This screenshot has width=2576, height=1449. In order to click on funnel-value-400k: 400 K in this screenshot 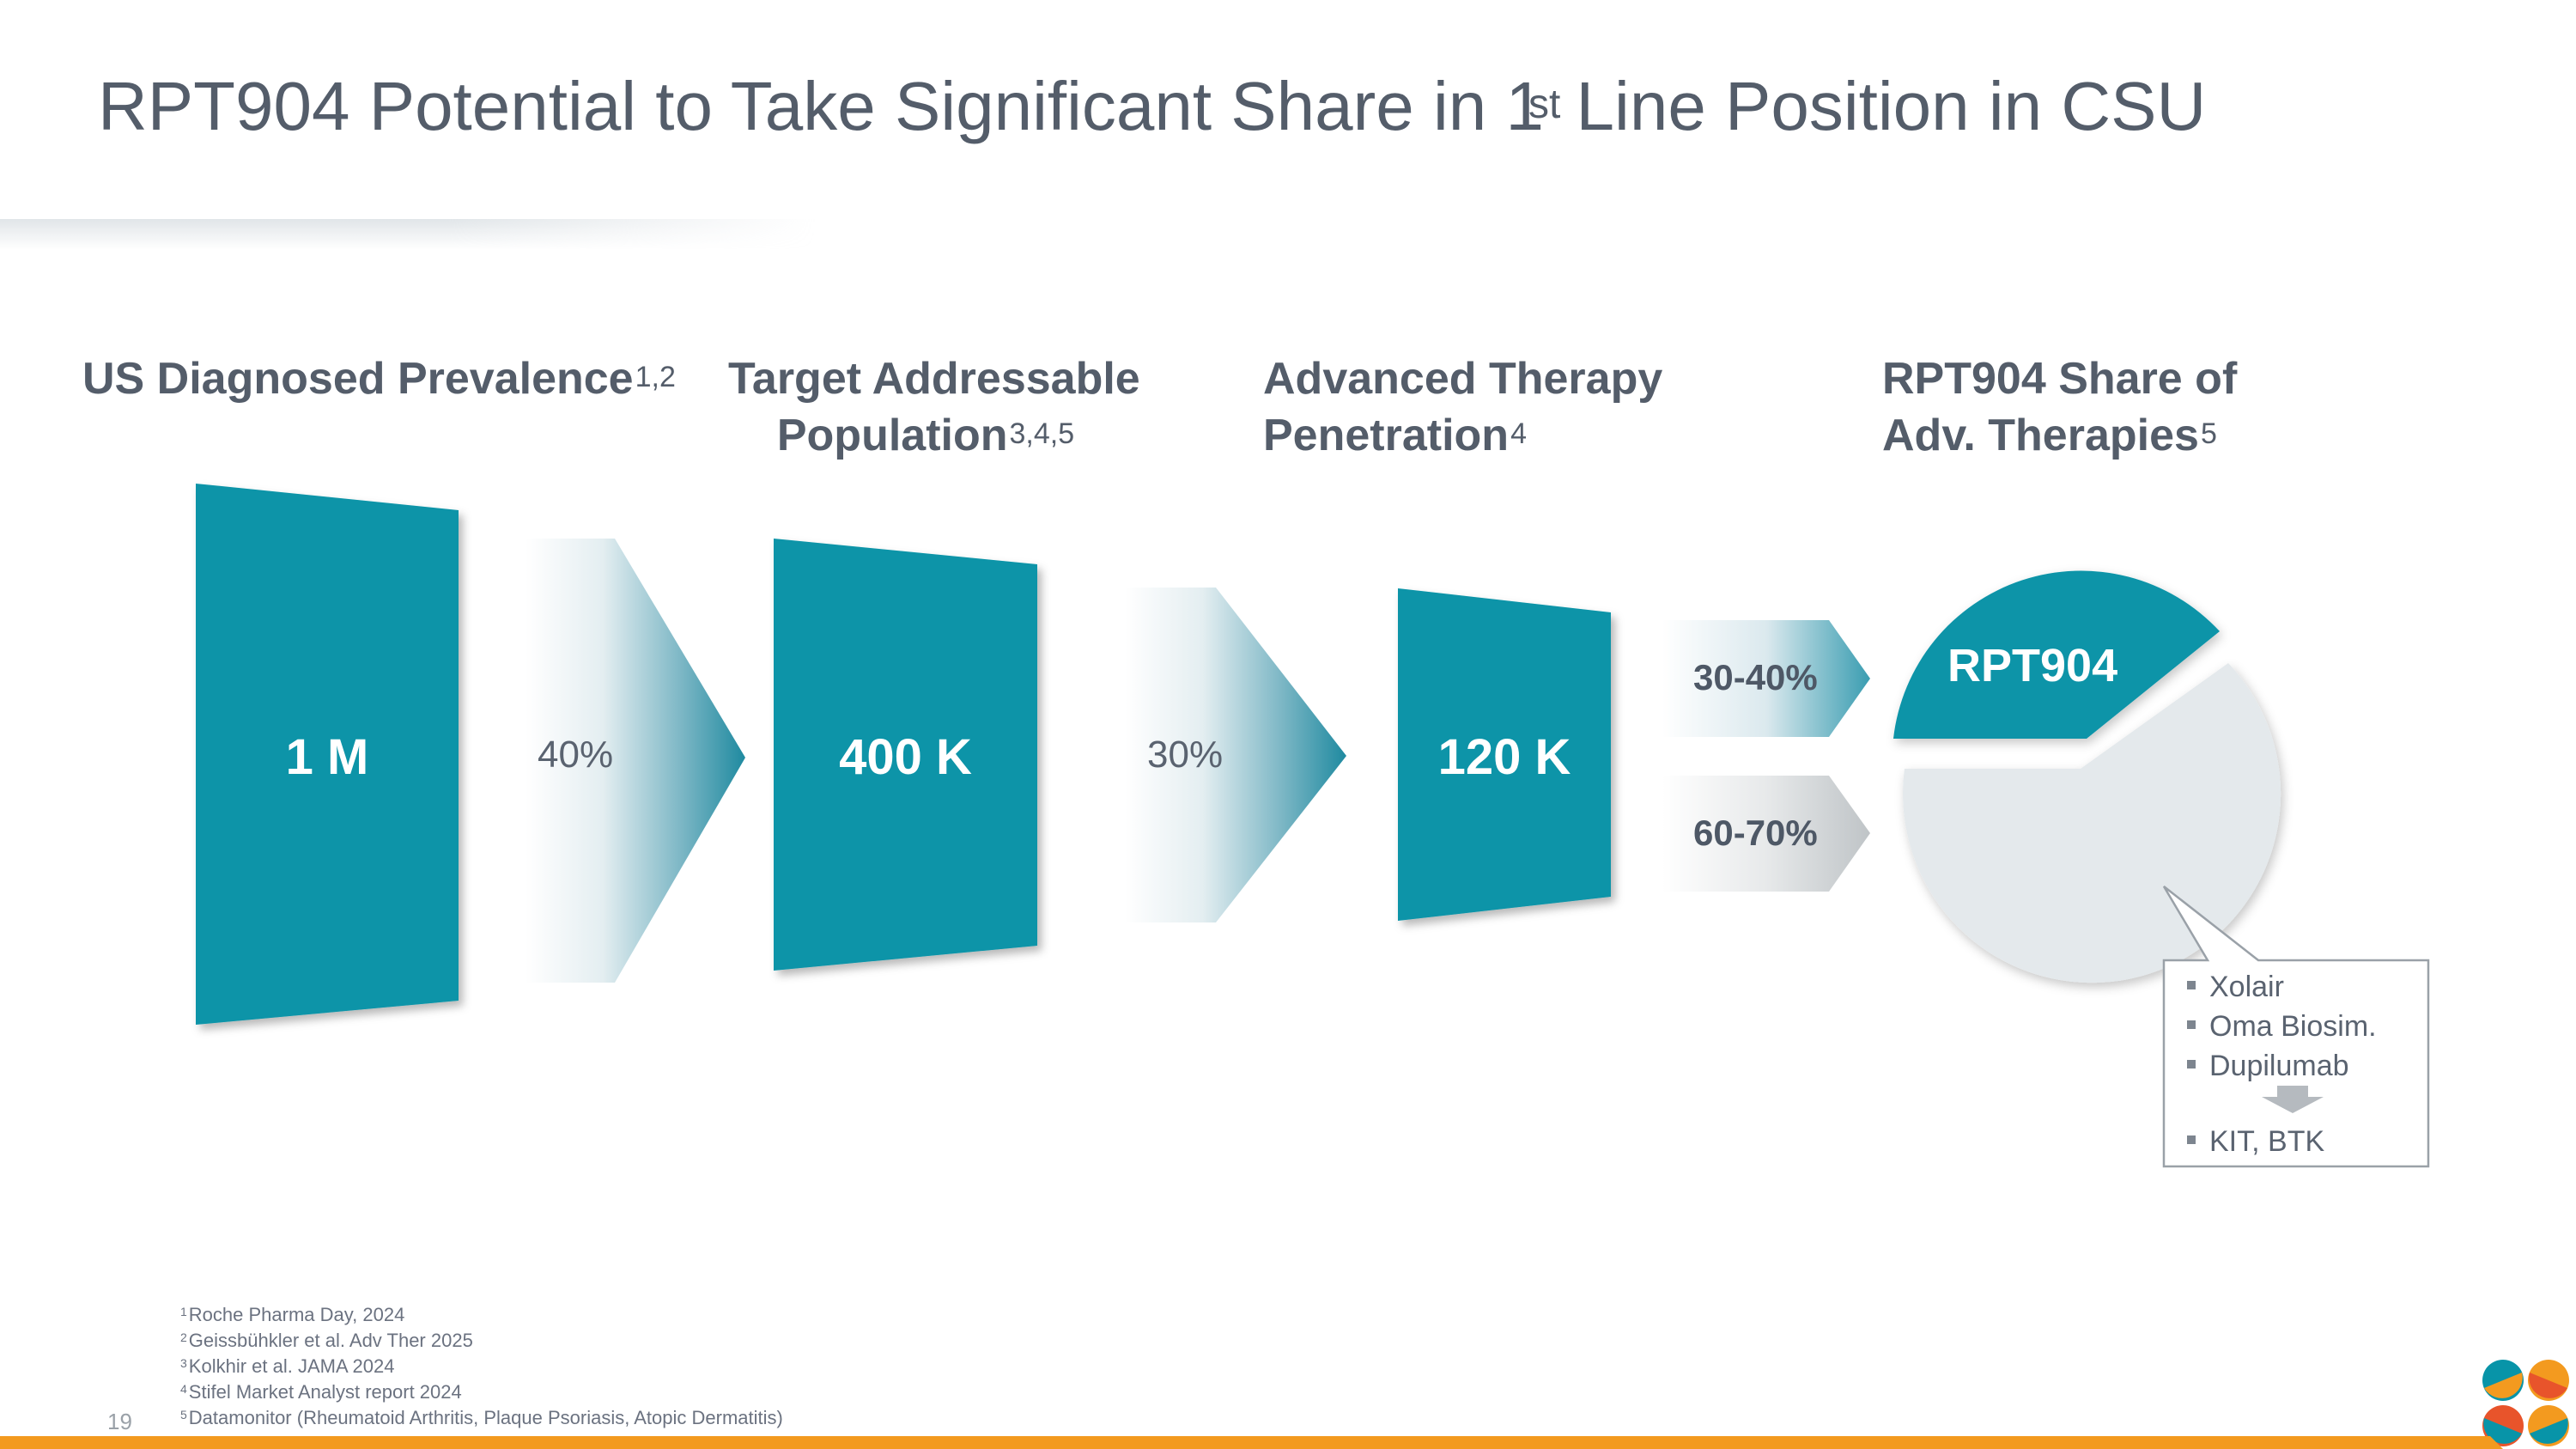, I will do `click(906, 757)`.